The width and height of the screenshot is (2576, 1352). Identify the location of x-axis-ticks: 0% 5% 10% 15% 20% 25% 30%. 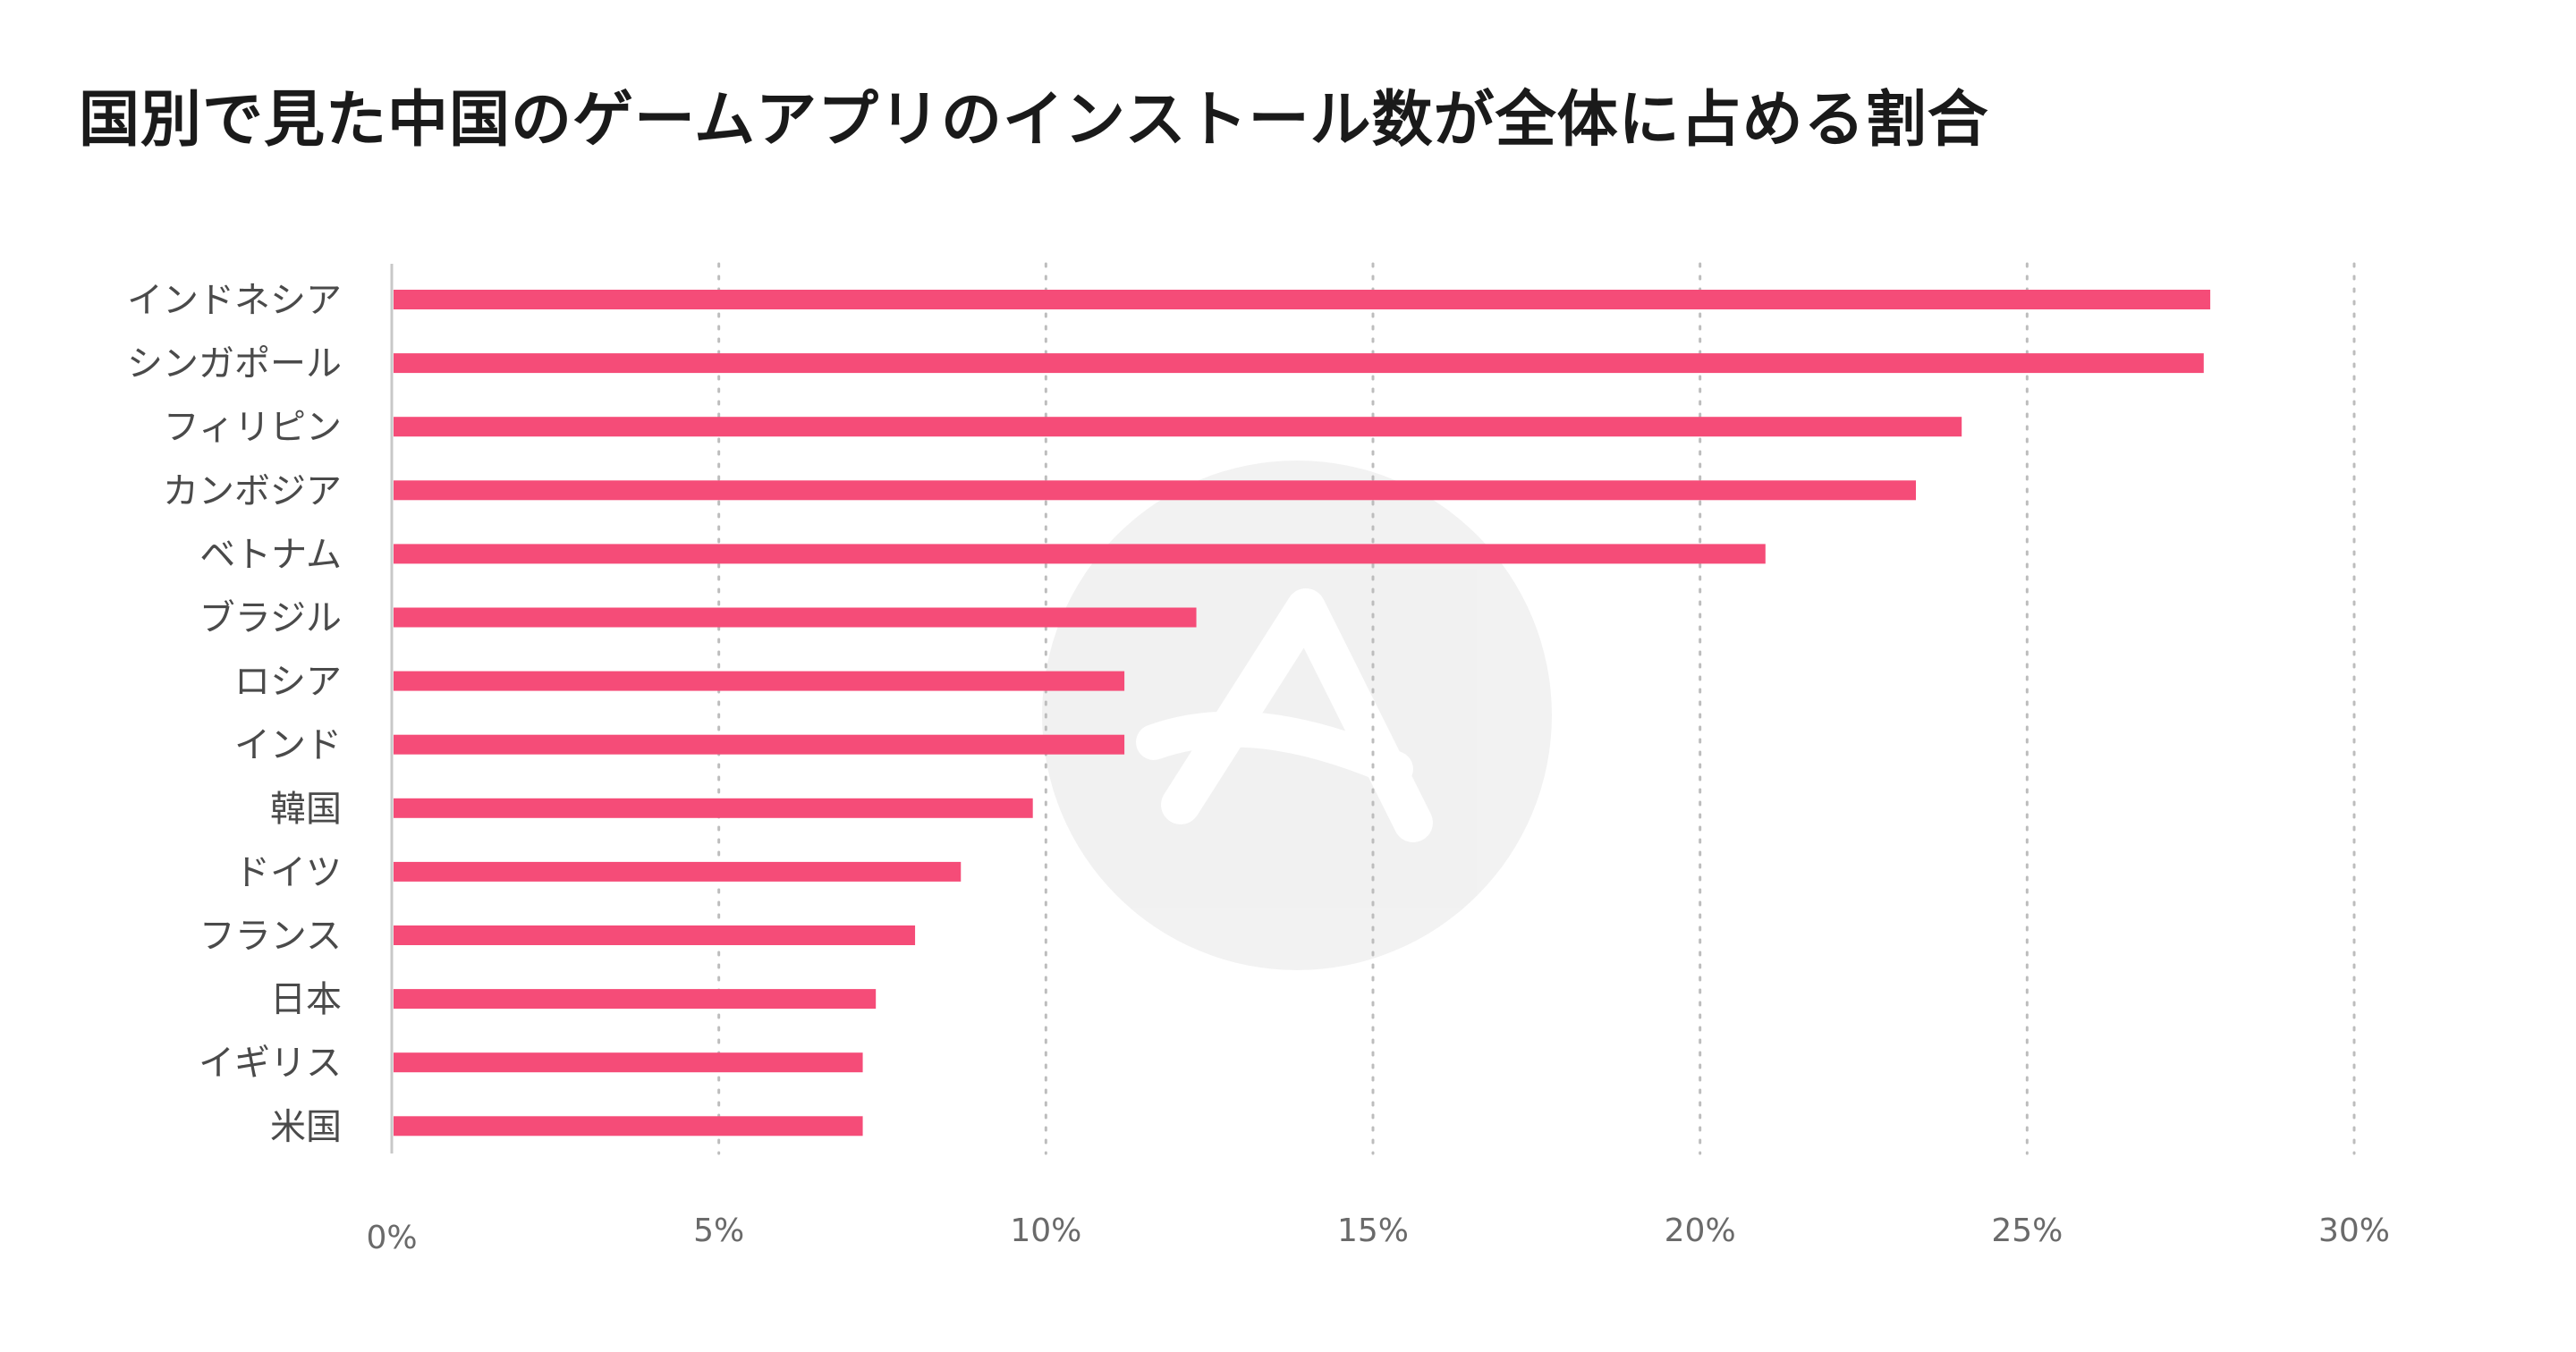
(1378, 1234).